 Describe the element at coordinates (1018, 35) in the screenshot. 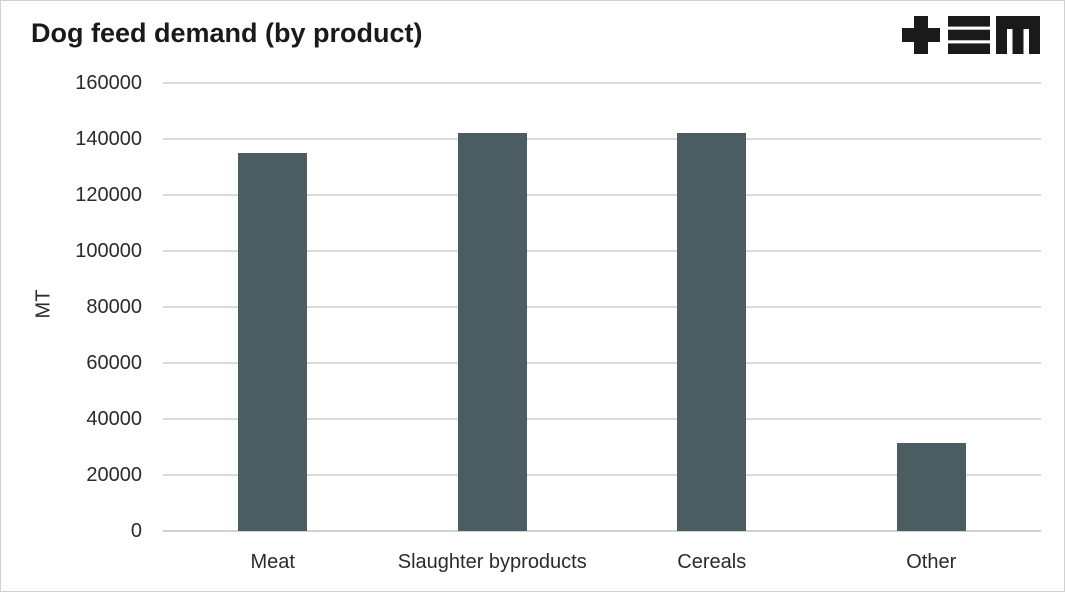

I see `squared-m-glyph` at that location.